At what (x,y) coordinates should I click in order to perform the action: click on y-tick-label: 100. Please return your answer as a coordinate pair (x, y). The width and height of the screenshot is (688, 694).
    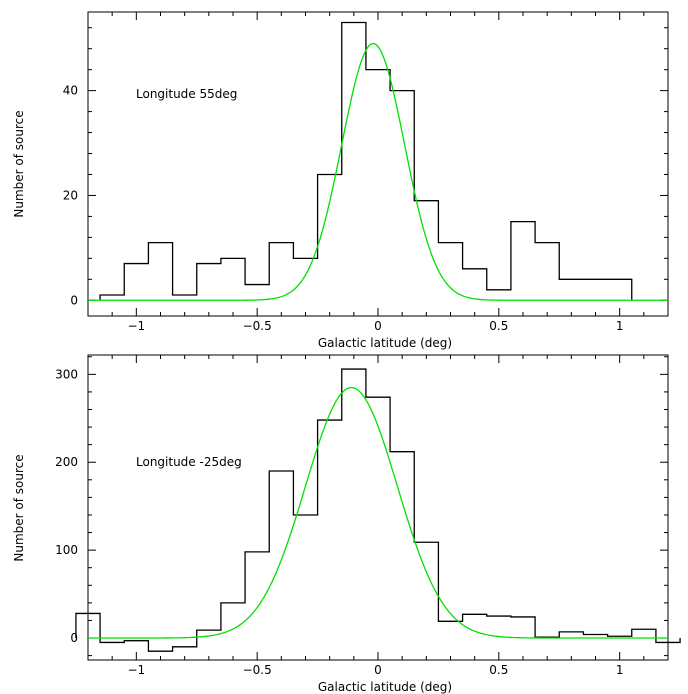
    Looking at the image, I should click on (66, 550).